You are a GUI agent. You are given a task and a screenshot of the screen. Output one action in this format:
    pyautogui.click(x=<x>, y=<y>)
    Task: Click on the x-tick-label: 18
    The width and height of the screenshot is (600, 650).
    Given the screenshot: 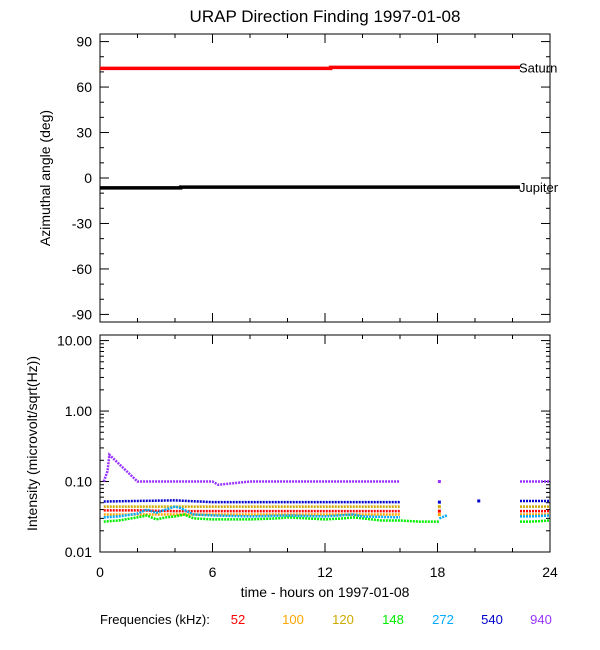 What is the action you would take?
    pyautogui.click(x=438, y=572)
    